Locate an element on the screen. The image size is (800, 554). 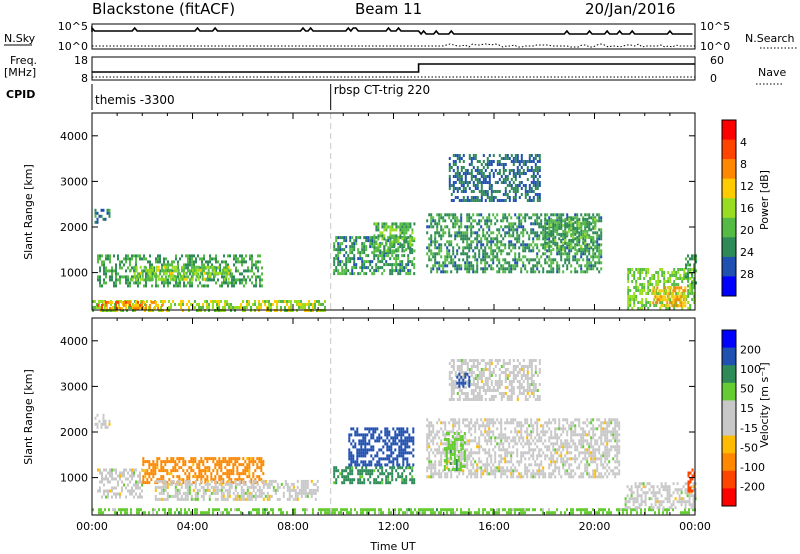
nave-bottom-tick: 0 is located at coordinates (713, 78).